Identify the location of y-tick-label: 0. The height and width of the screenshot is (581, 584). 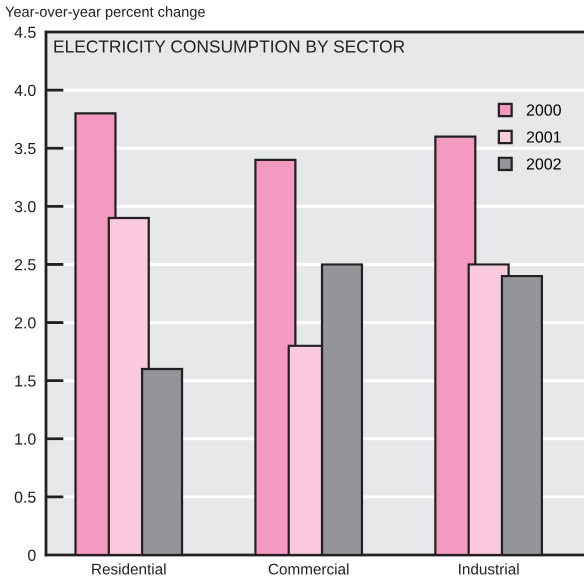
(32, 555).